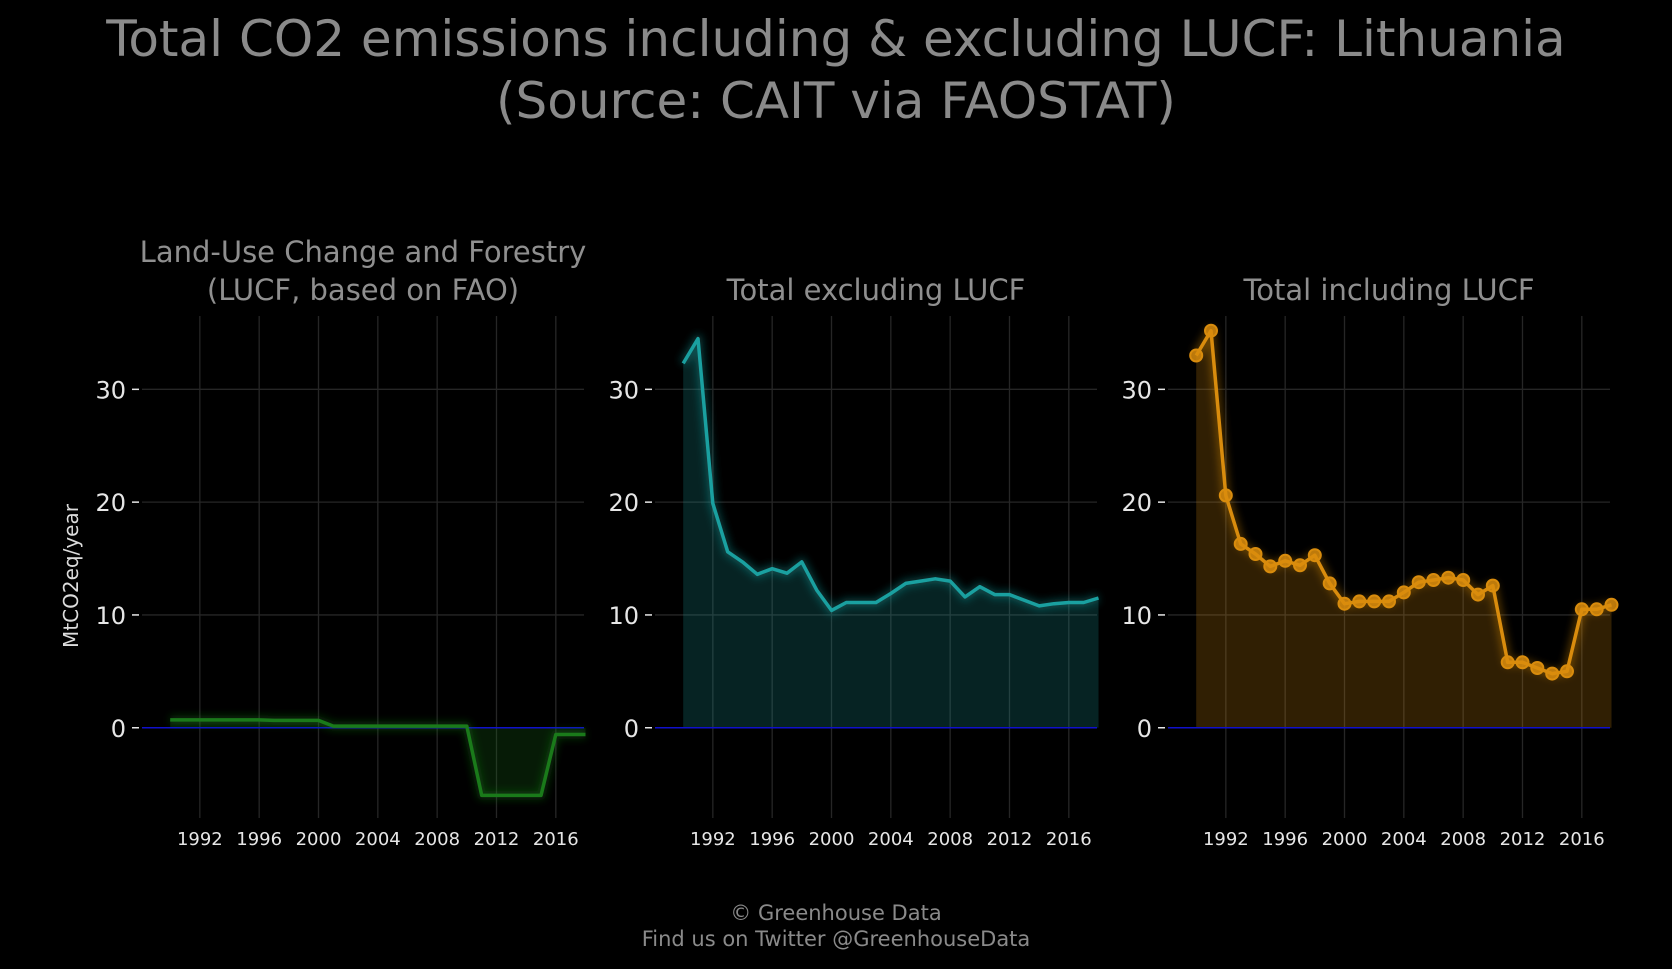 The image size is (1672, 969). Describe the element at coordinates (836, 101) in the screenshot. I see `chart-title-line-2: (Source: CAIT via FAOSTAT)` at that location.